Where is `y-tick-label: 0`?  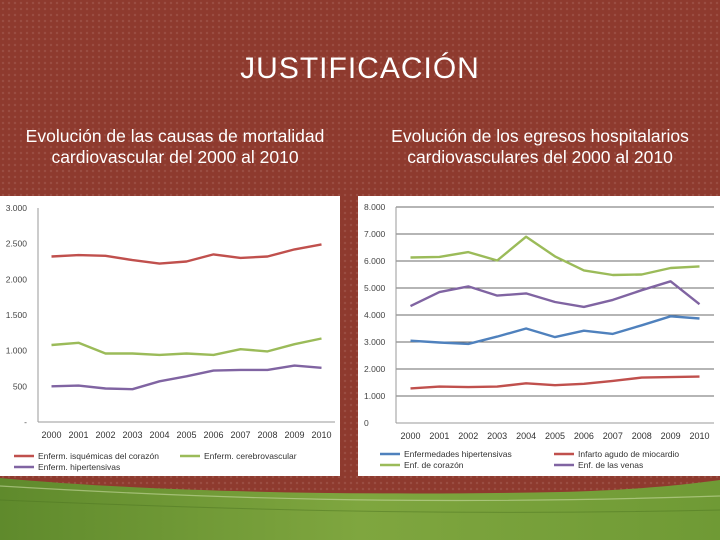
y-tick-label: 0 is located at coordinates (366, 423).